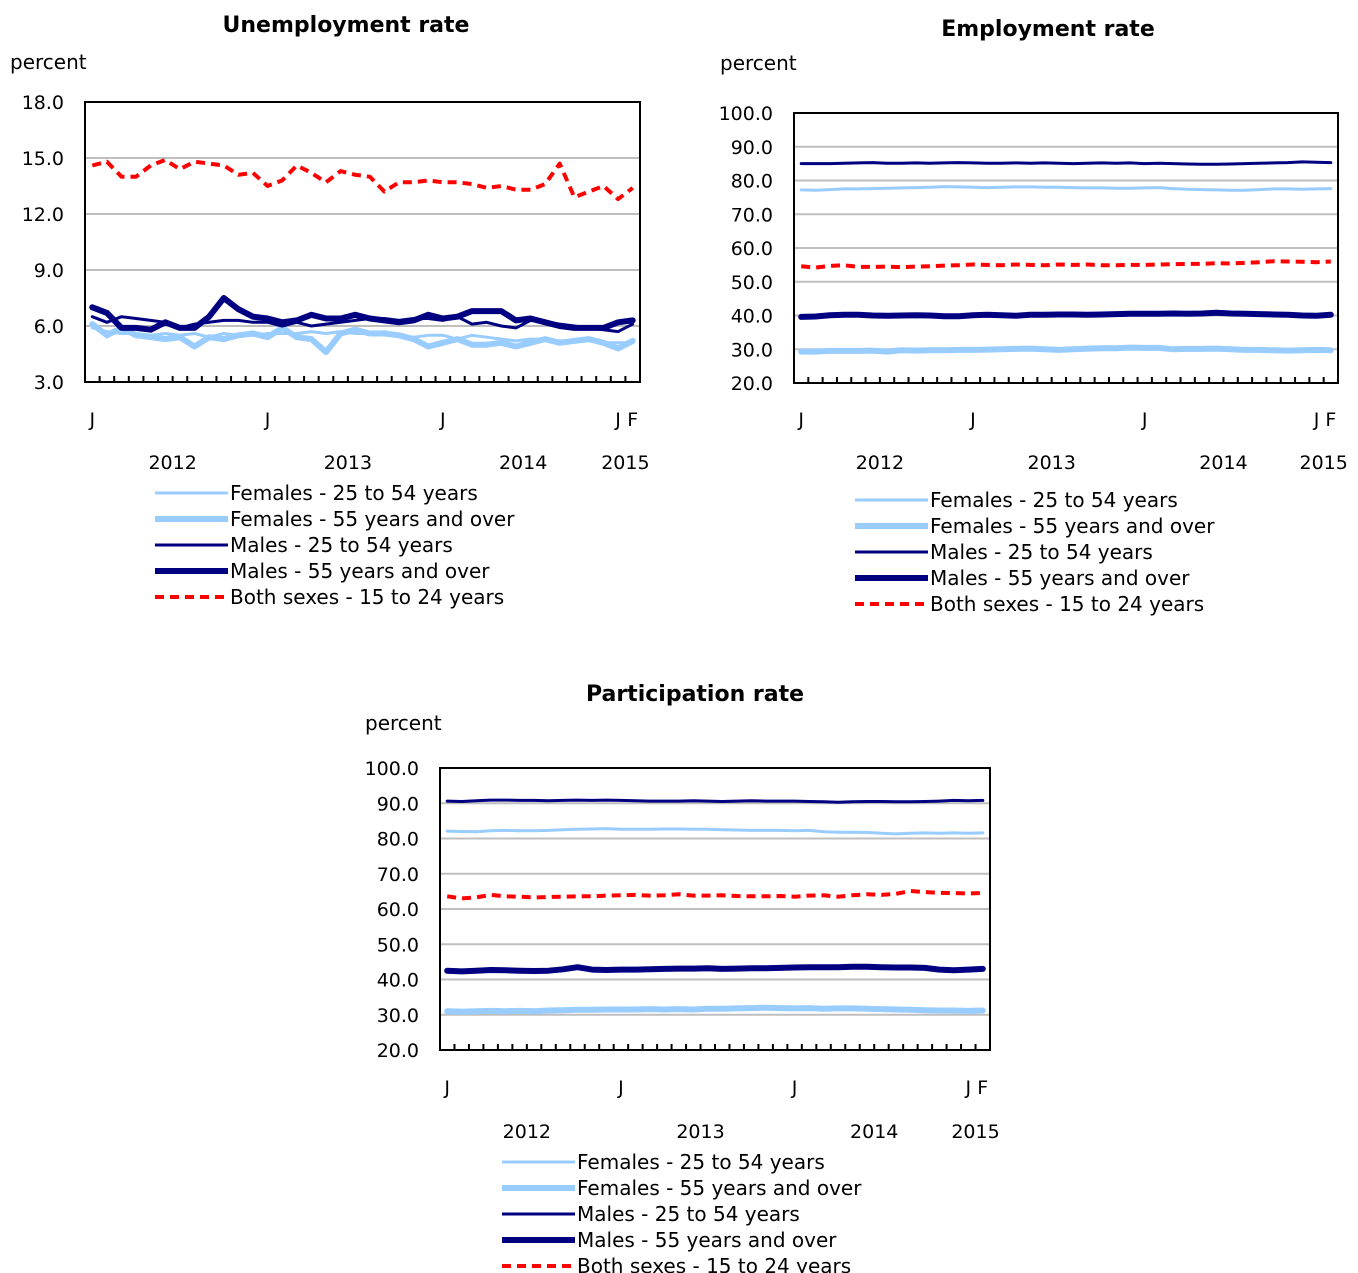  Describe the element at coordinates (49, 383) in the screenshot. I see `y-tick-label: 3.0` at that location.